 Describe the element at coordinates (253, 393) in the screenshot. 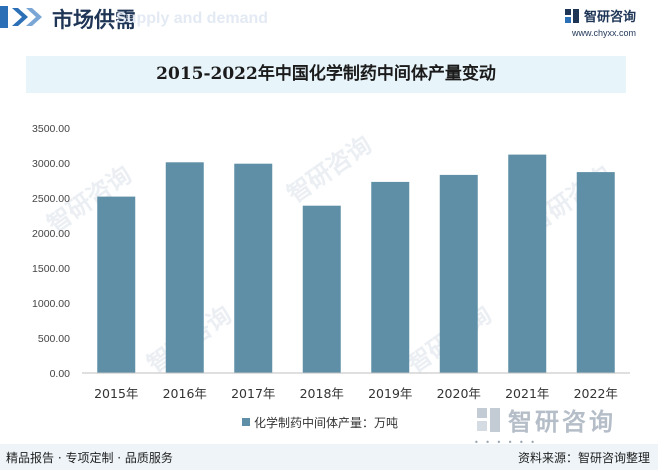

I see `x-tick-label: 2017年` at that location.